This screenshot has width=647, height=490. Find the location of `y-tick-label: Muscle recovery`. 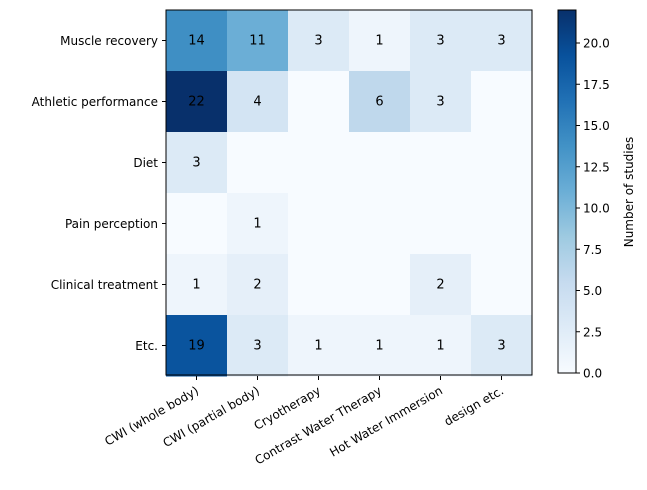

y-tick-label: Muscle recovery is located at coordinates (109, 41).